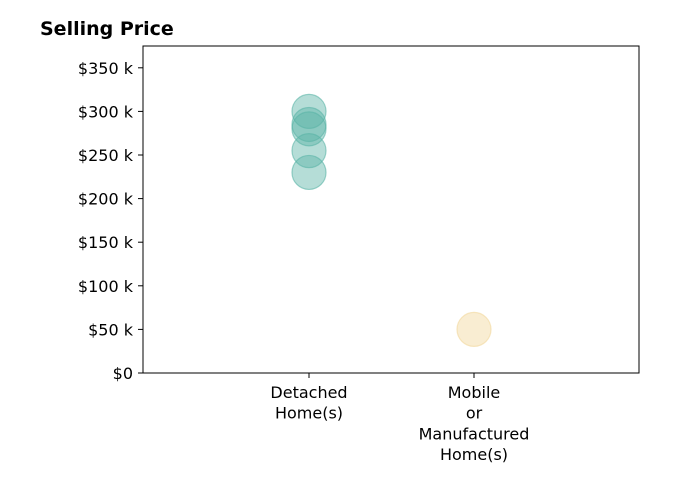  I want to click on y-tick-label: $50 k, so click(111, 329).